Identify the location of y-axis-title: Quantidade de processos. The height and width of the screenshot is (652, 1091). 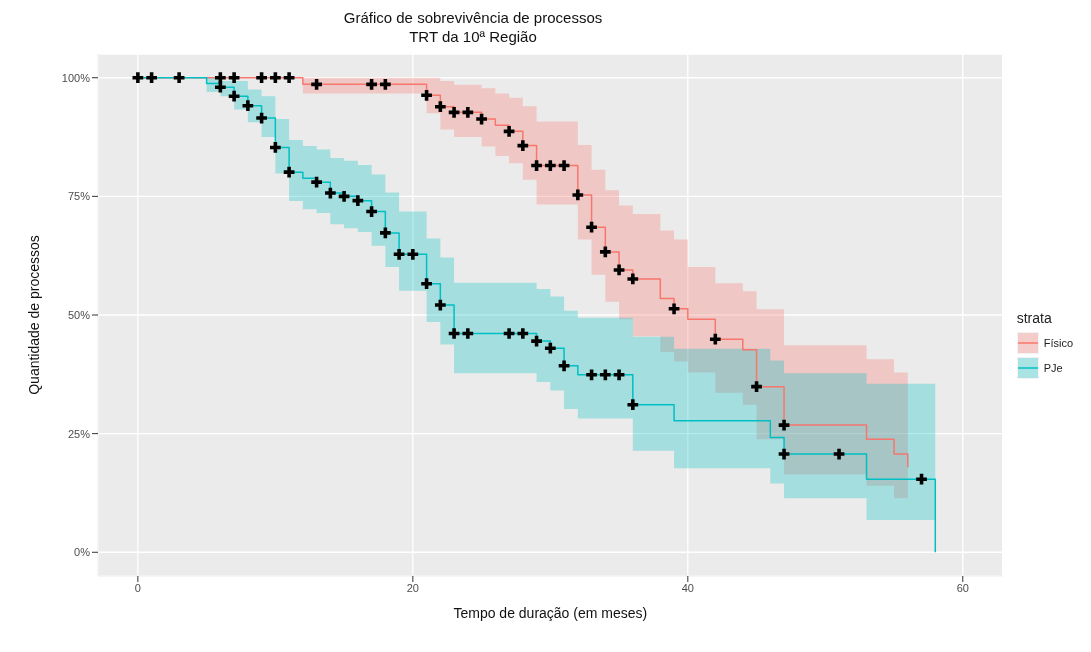
(33, 315).